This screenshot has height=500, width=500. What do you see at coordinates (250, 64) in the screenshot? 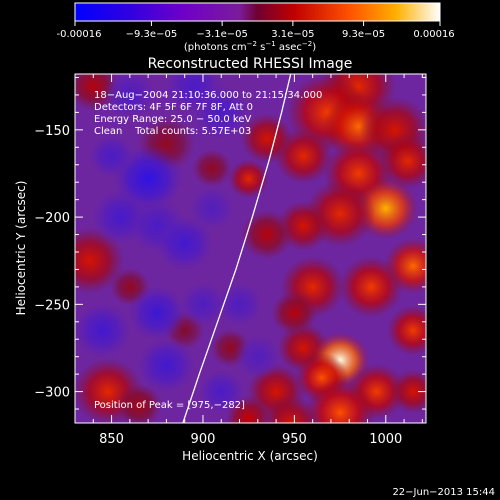
I see `chart-title: Reconstructed RHESSI Image` at bounding box center [250, 64].